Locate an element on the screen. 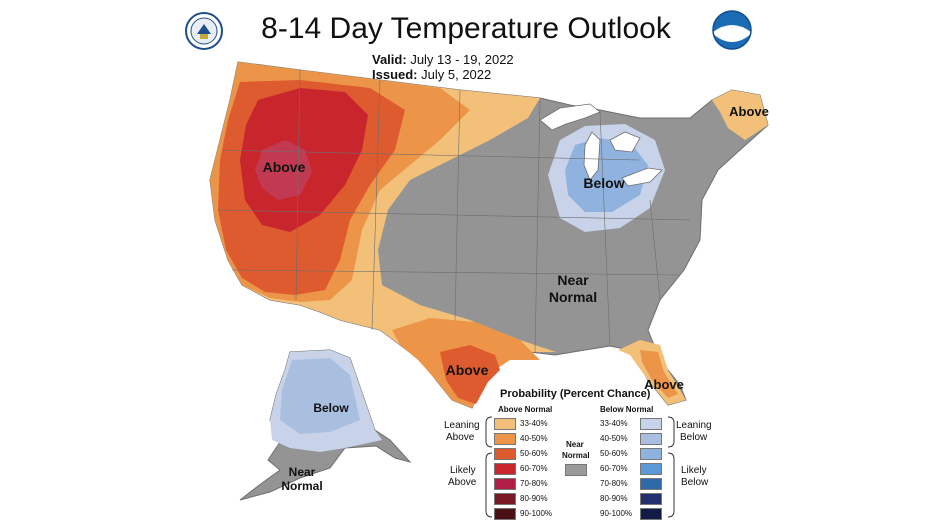 This screenshot has height=524, width=932. label-northeast-above: Above is located at coordinates (749, 111).